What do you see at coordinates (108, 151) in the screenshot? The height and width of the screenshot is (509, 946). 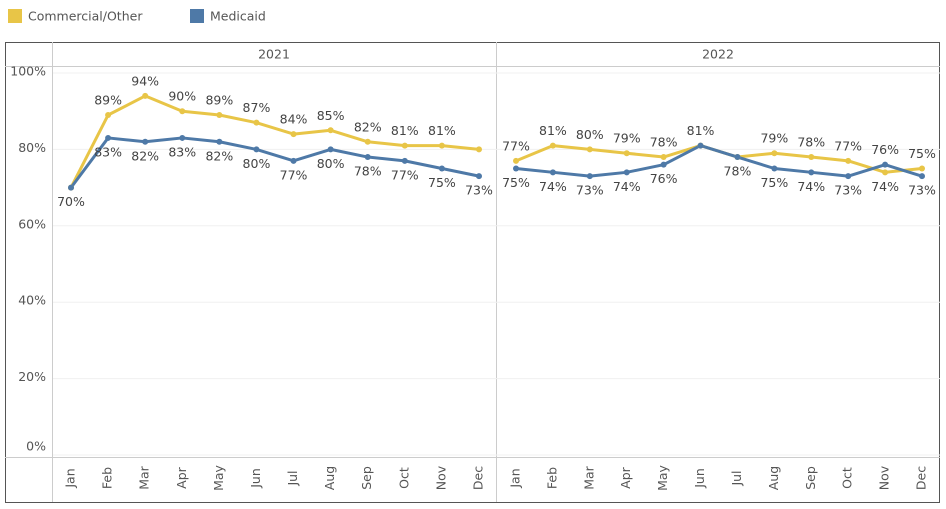 I see `value-label: 83%` at bounding box center [108, 151].